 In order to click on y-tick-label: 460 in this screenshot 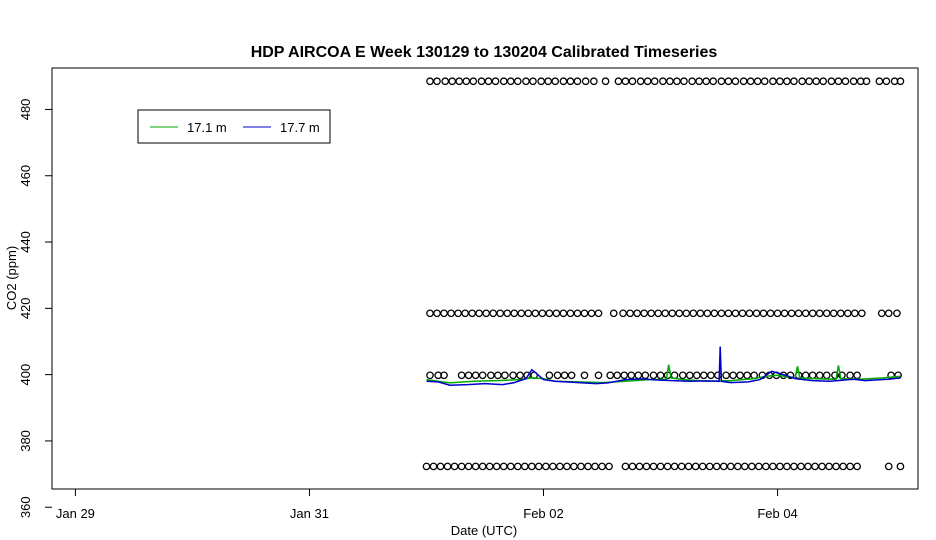, I will do `click(25, 176)`.